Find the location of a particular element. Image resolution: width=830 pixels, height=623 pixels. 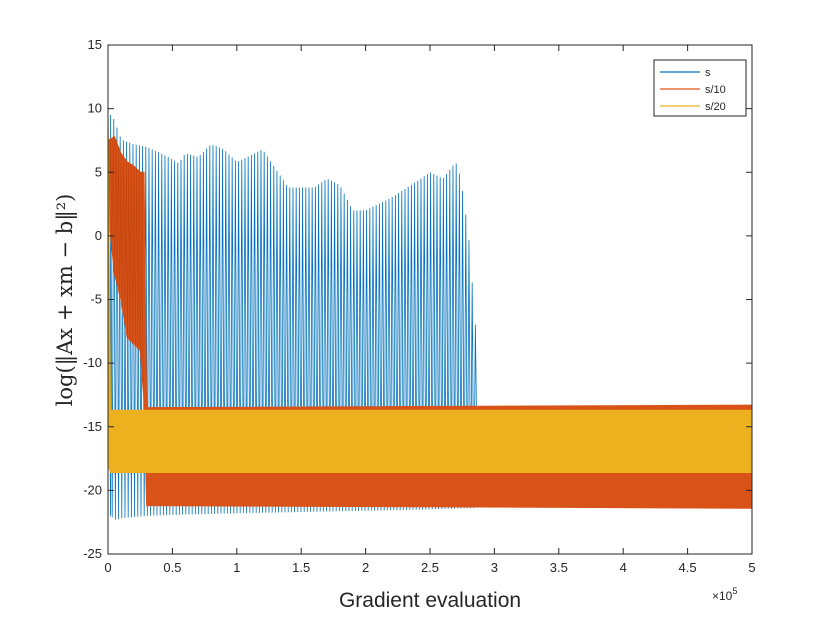

y-tick-label-5: 0 is located at coordinates (98, 235).